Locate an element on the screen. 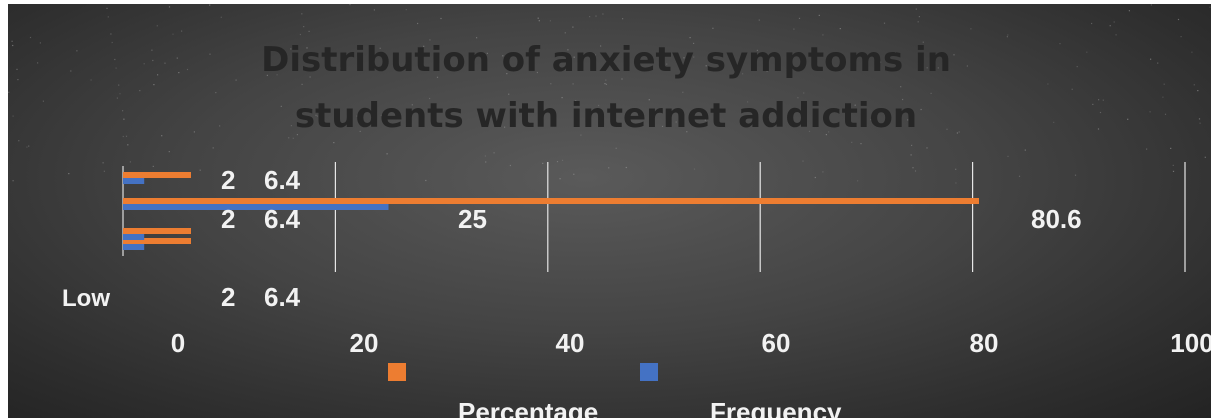 Image resolution: width=1211 pixels, height=420 pixels. chart-title-line-1: Distribution of anxiety symptoms in is located at coordinates (606, 60).